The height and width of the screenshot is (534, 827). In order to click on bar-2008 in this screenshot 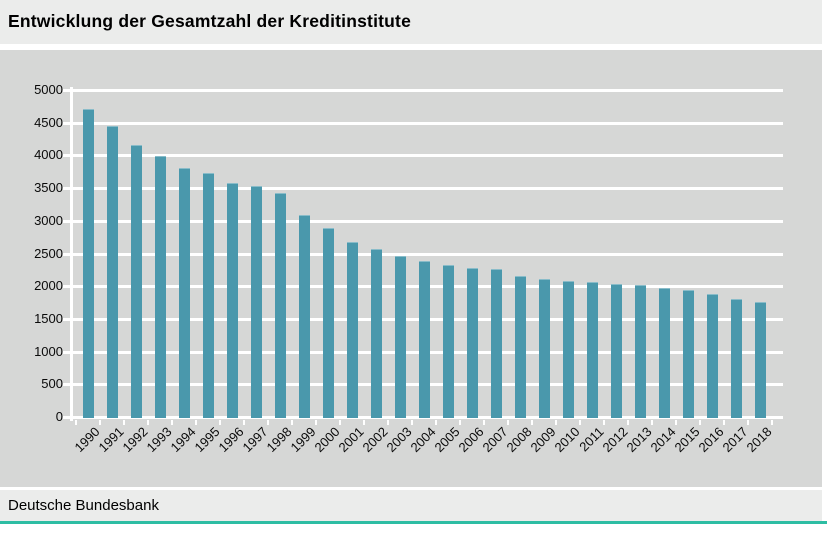, I will do `click(520, 347)`.